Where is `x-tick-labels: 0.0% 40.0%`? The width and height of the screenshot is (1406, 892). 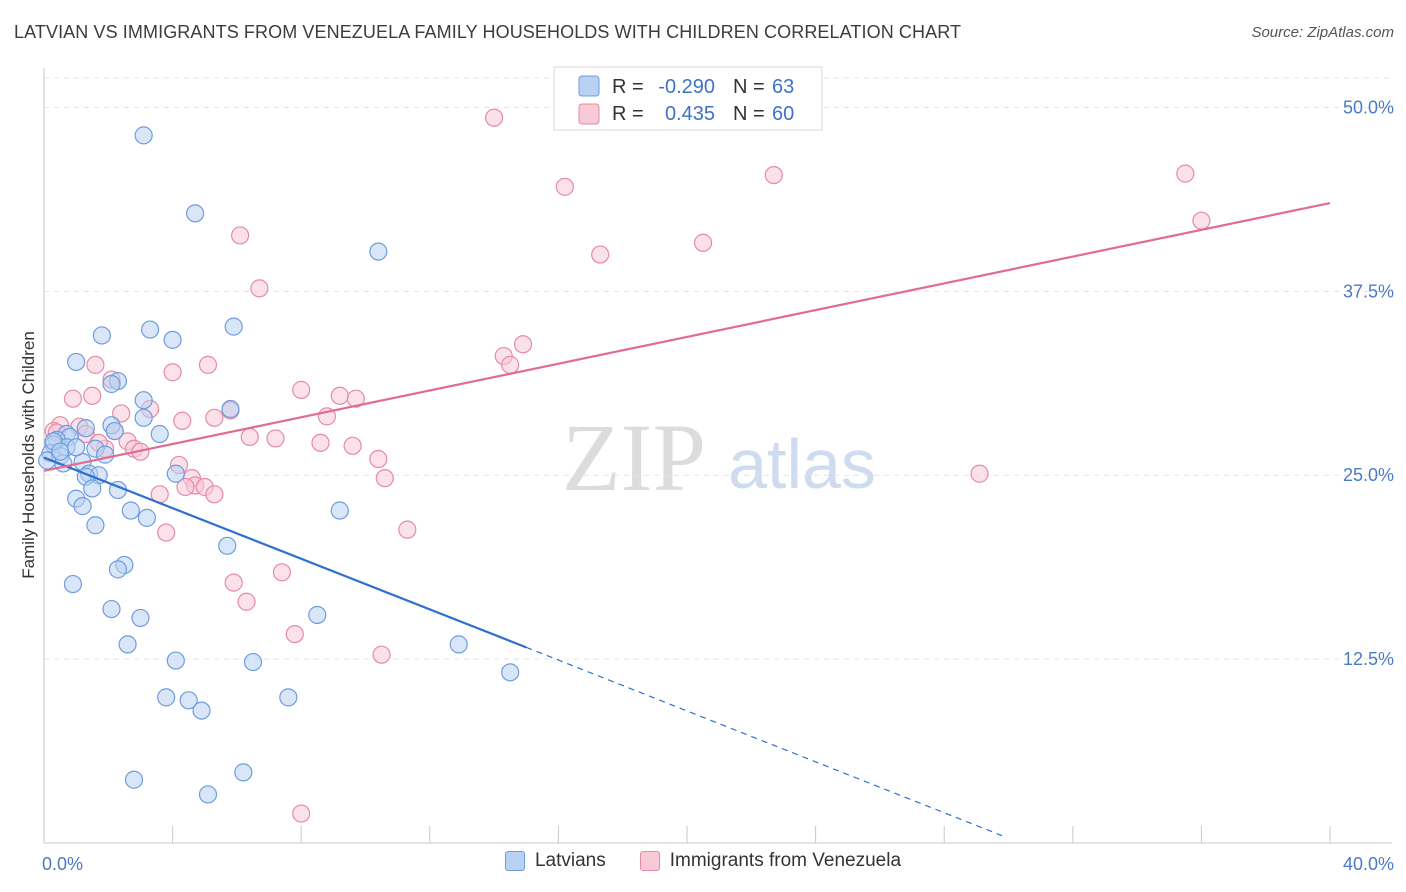 x-tick-labels: 0.0% 40.0% is located at coordinates (718, 864).